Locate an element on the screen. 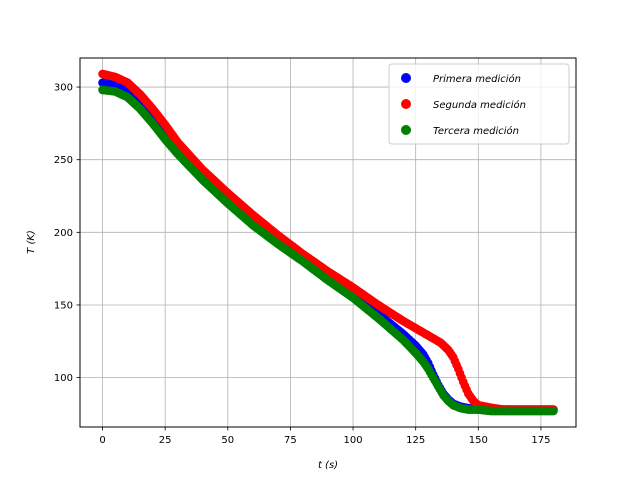 This screenshot has width=640, height=480. x-tick-label: 125 is located at coordinates (415, 440).